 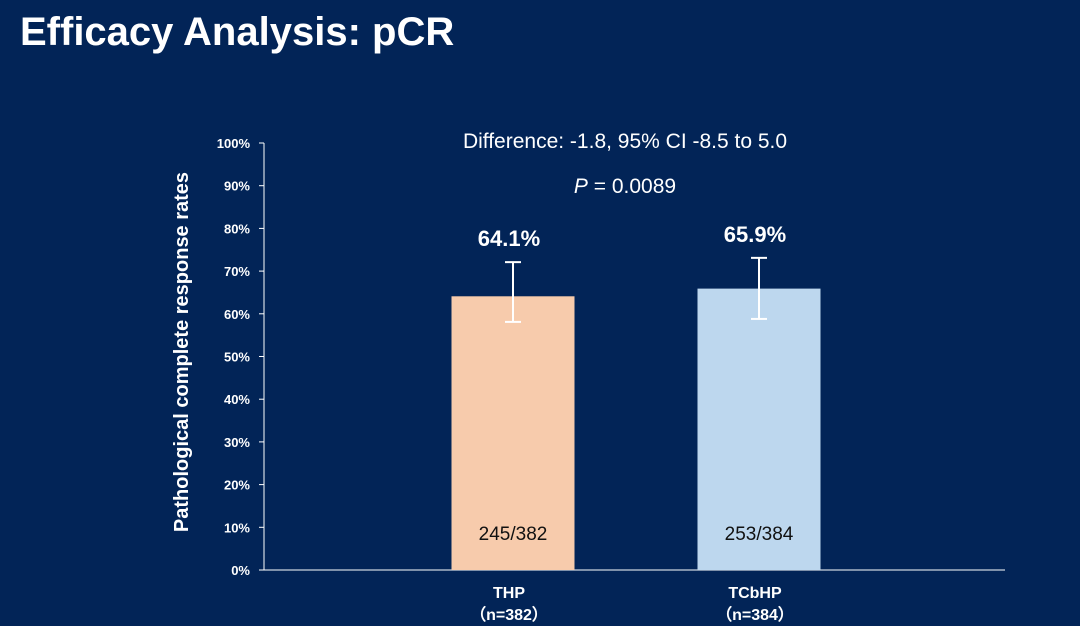 What do you see at coordinates (237, 228) in the screenshot?
I see `y-tick-label: 80%` at bounding box center [237, 228].